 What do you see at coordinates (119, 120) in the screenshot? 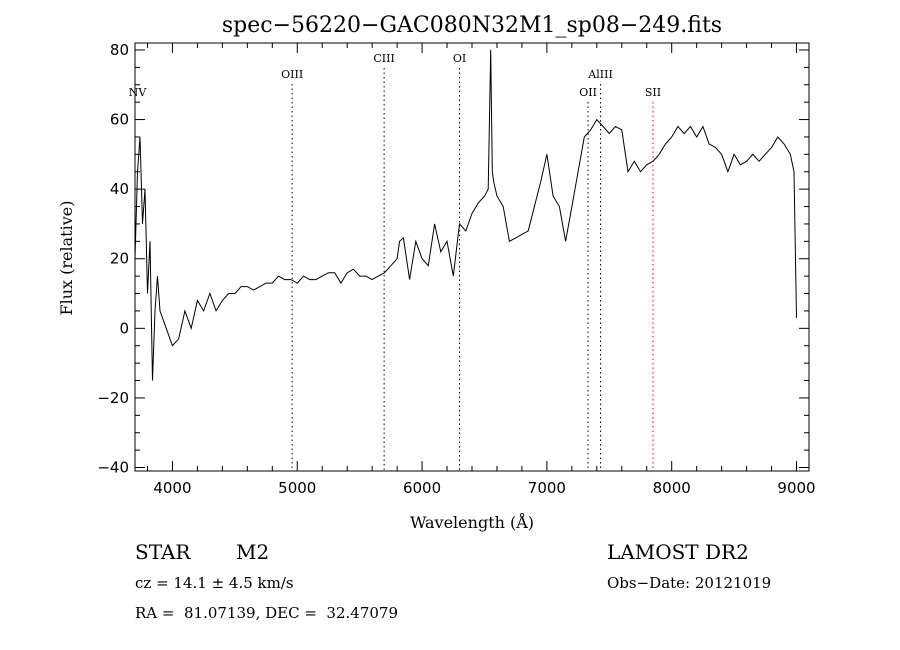
I see `y-tick-label: 60` at bounding box center [119, 120].